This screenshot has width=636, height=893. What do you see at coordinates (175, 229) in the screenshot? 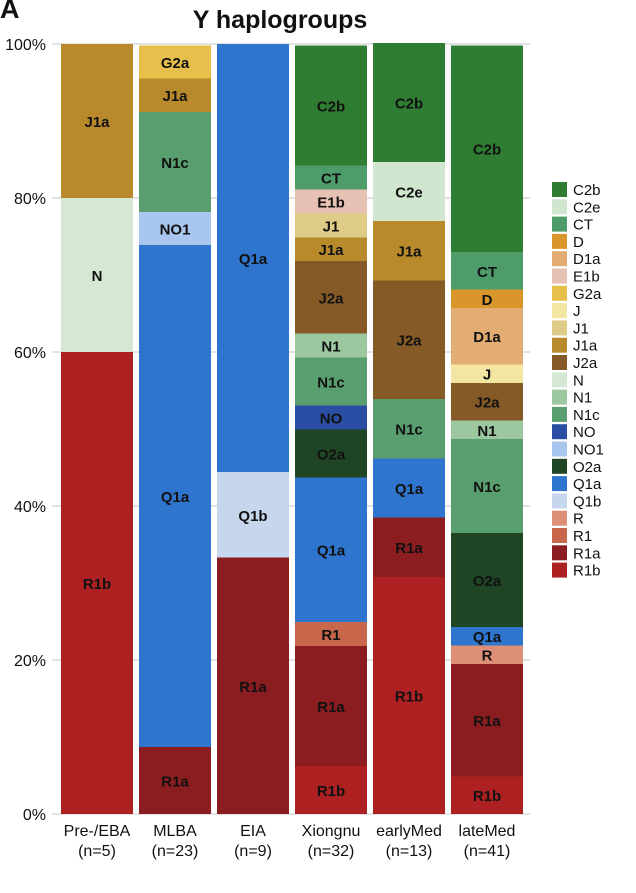
I see `segment-label: NO1` at bounding box center [175, 229].